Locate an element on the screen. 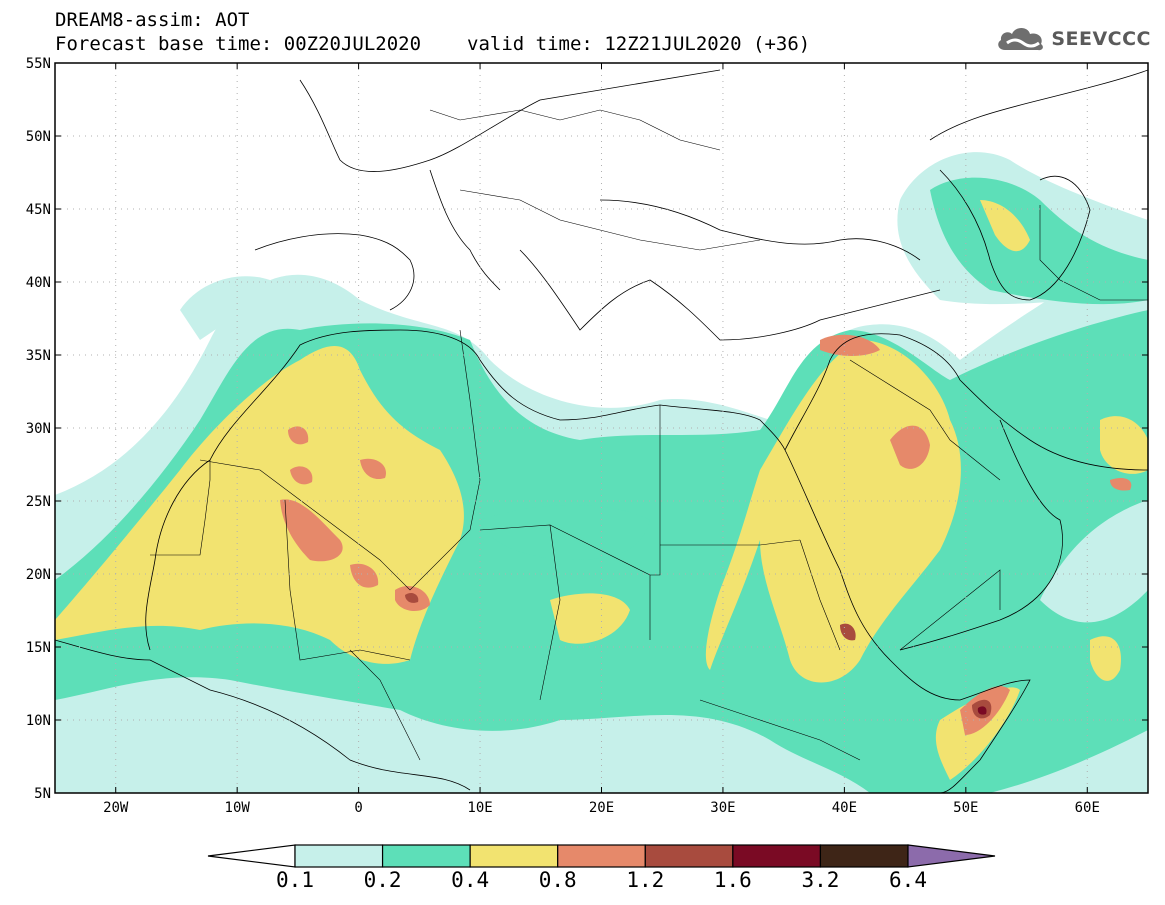 This screenshot has width=1165, height=905. lon-label: 20E is located at coordinates (601, 808).